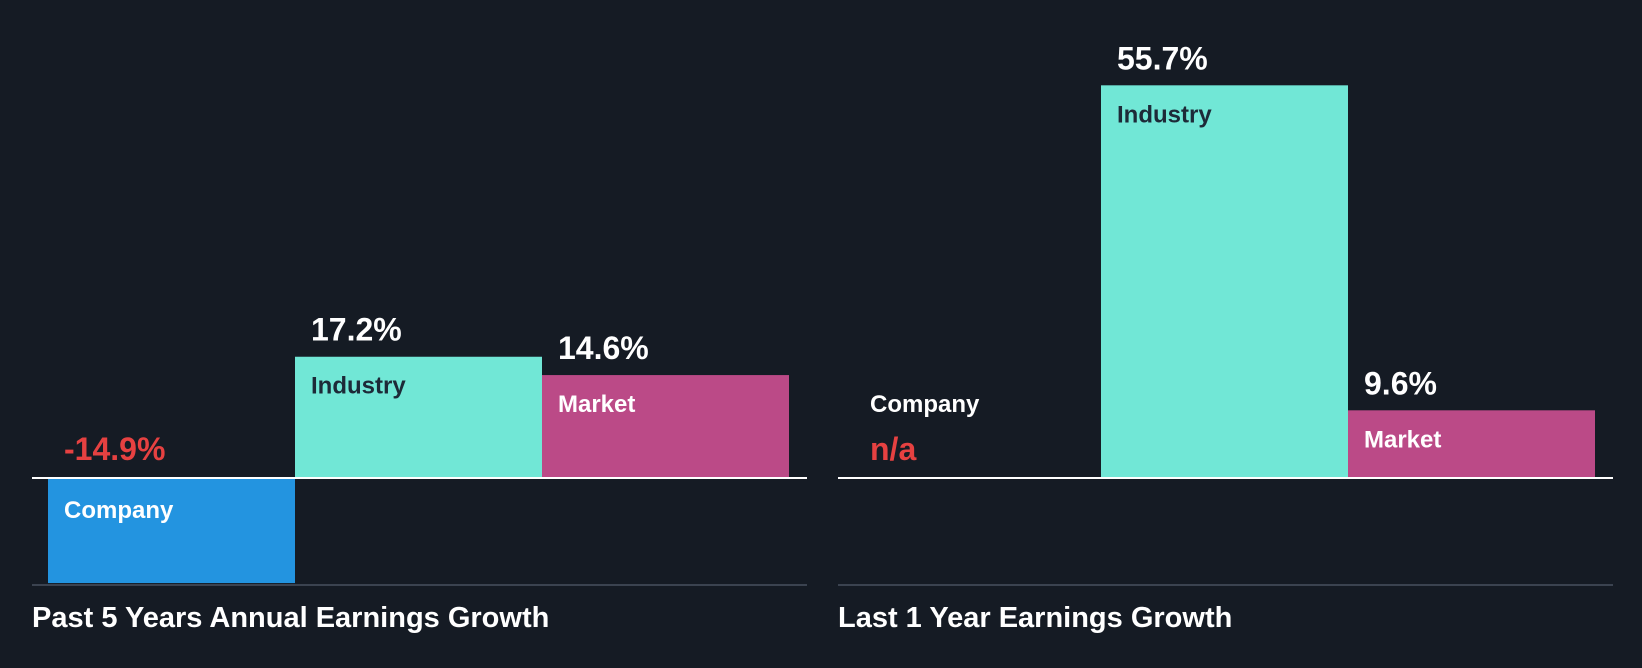  I want to click on bar-company, so click(171, 531).